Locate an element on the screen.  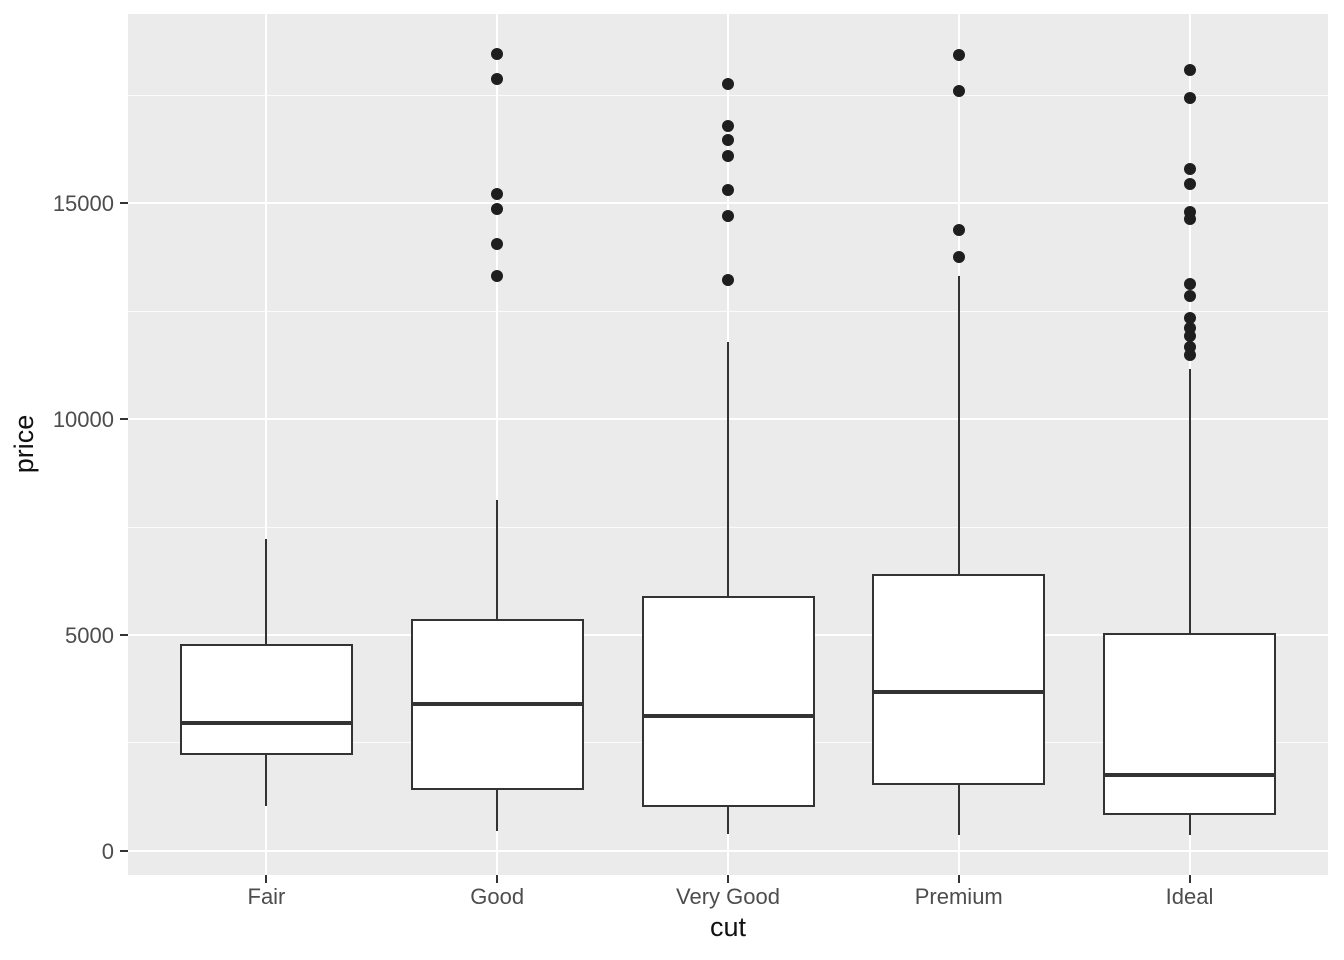
y-tick-label: 15000 is located at coordinates (83, 204).